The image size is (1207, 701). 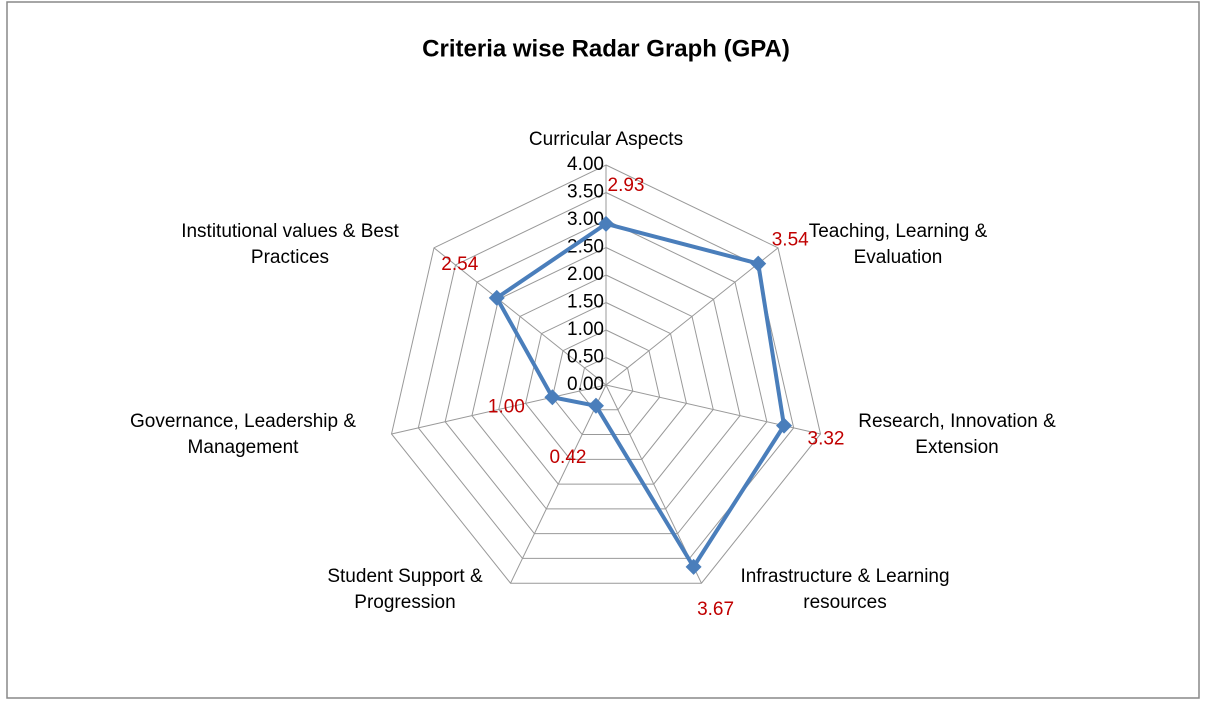 What do you see at coordinates (585, 219) in the screenshot?
I see `r-tick-label: 3.00` at bounding box center [585, 219].